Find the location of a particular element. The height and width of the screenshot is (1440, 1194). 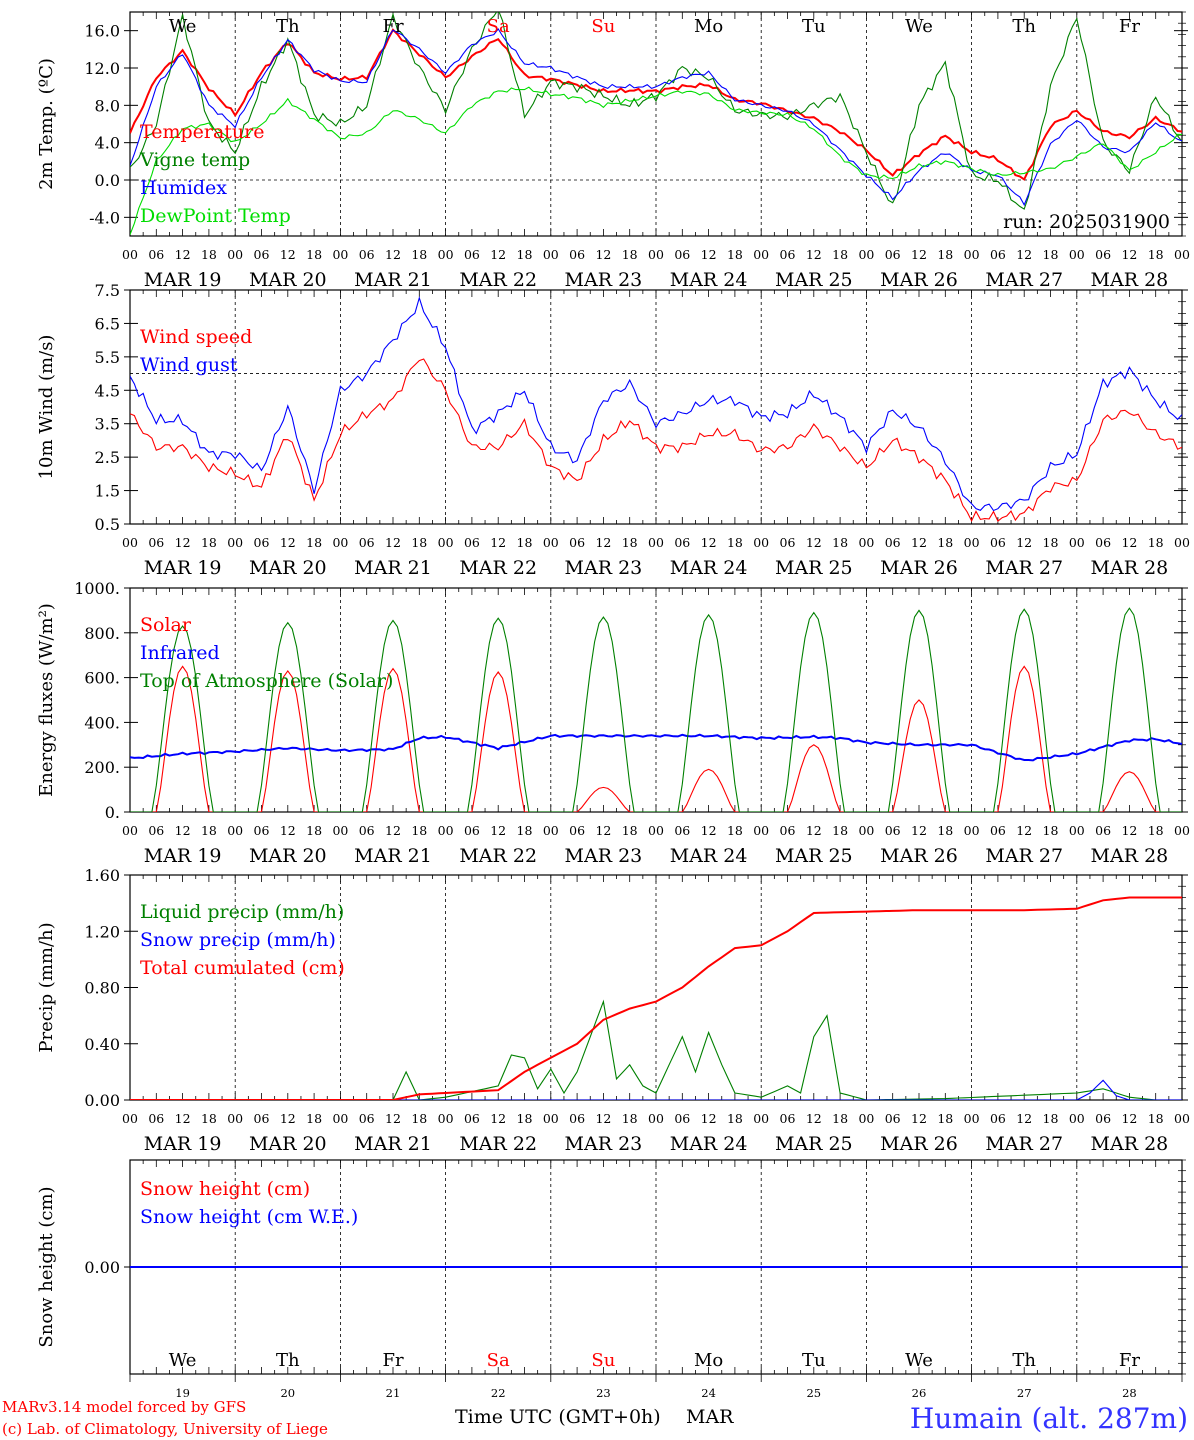

series-line-humidex is located at coordinates (656, 117).